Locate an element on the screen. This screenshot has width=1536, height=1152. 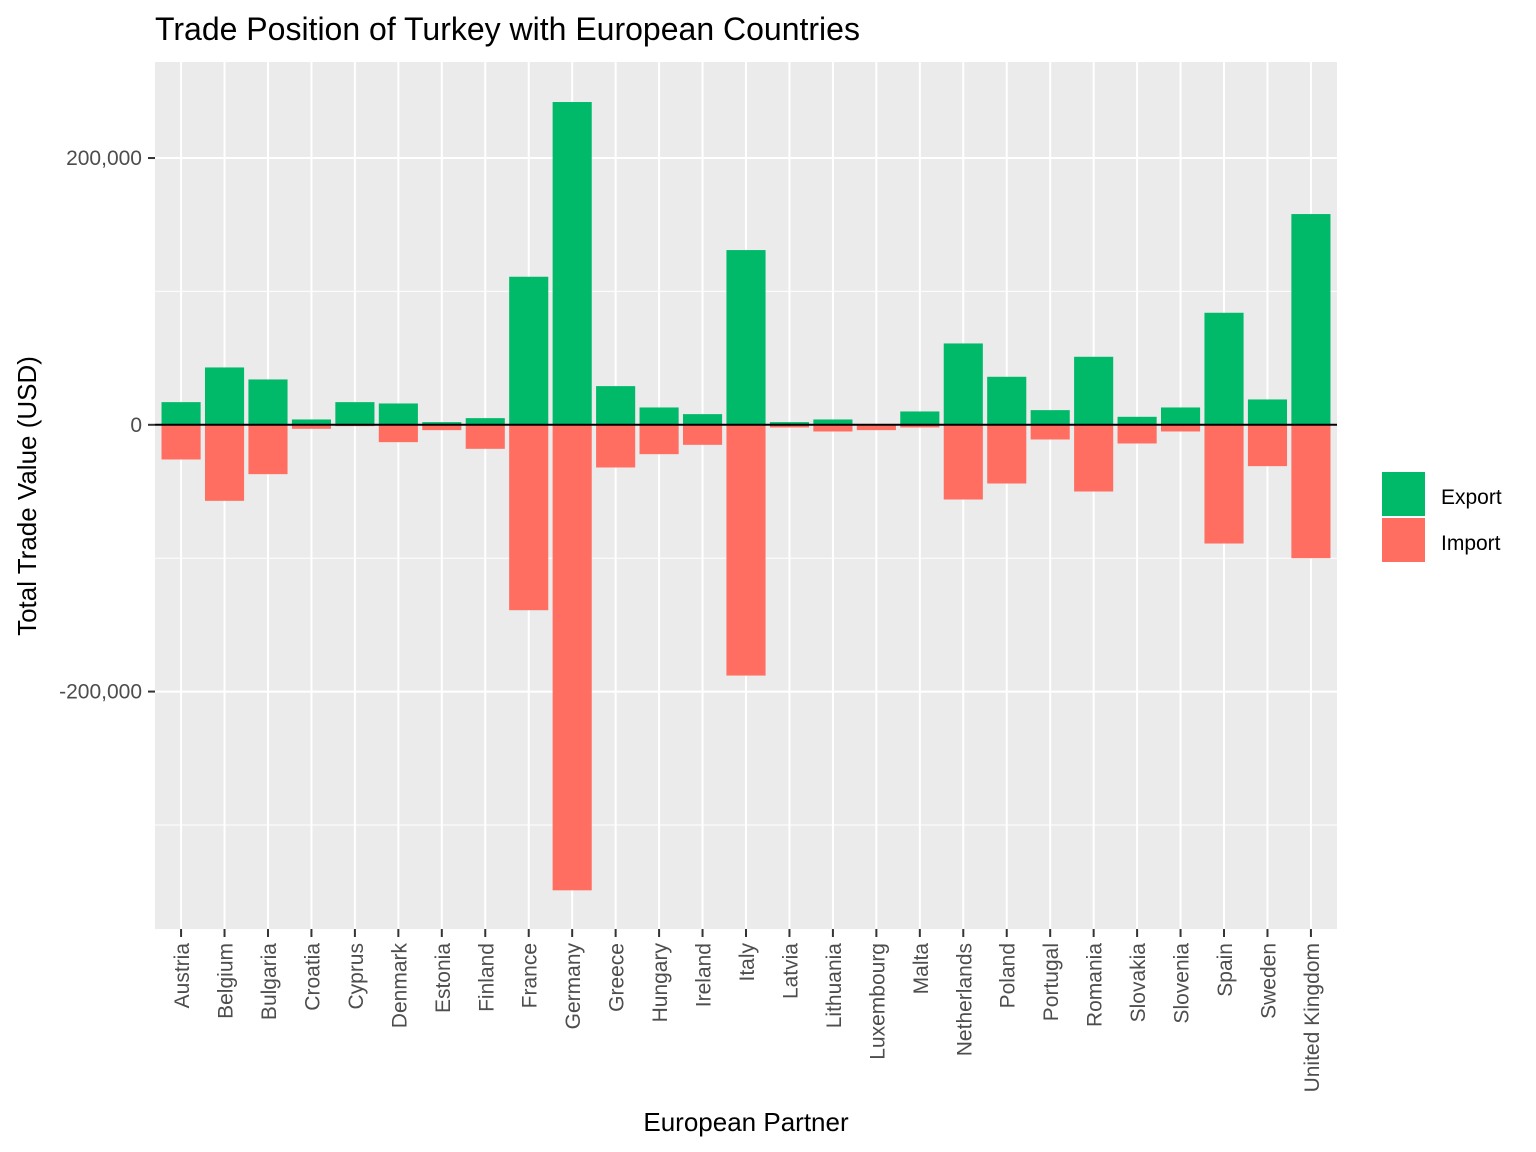
x-tick-label: Finland is located at coordinates (486, 977).